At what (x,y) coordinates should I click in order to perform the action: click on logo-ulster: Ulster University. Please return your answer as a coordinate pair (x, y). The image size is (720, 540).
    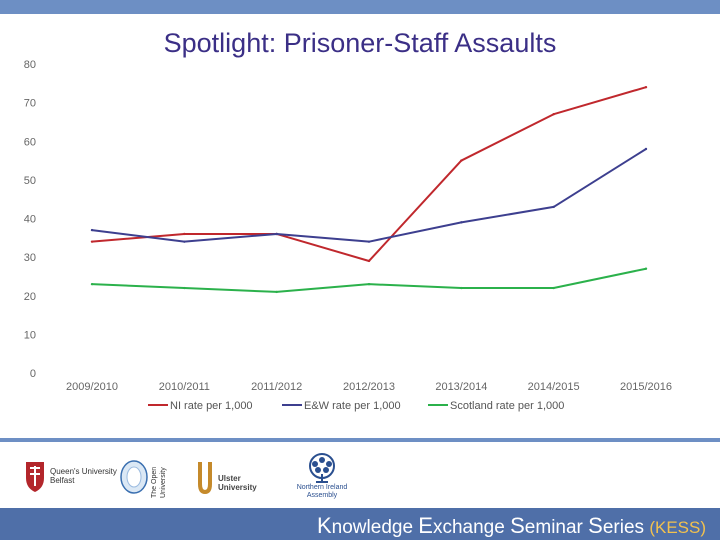
    Looking at the image, I should click on (236, 480).